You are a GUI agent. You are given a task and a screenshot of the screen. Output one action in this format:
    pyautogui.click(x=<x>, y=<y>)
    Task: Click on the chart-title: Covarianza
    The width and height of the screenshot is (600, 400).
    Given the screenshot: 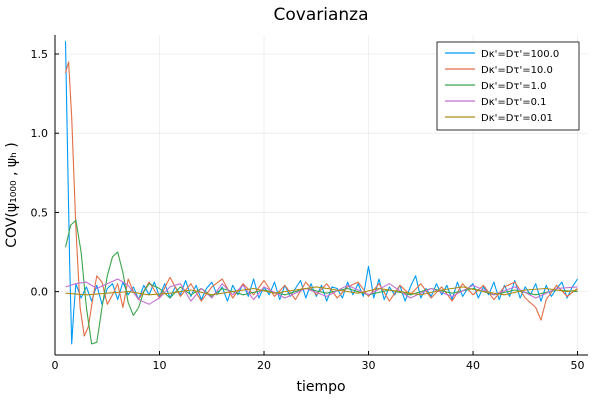 What is the action you would take?
    pyautogui.click(x=321, y=15)
    